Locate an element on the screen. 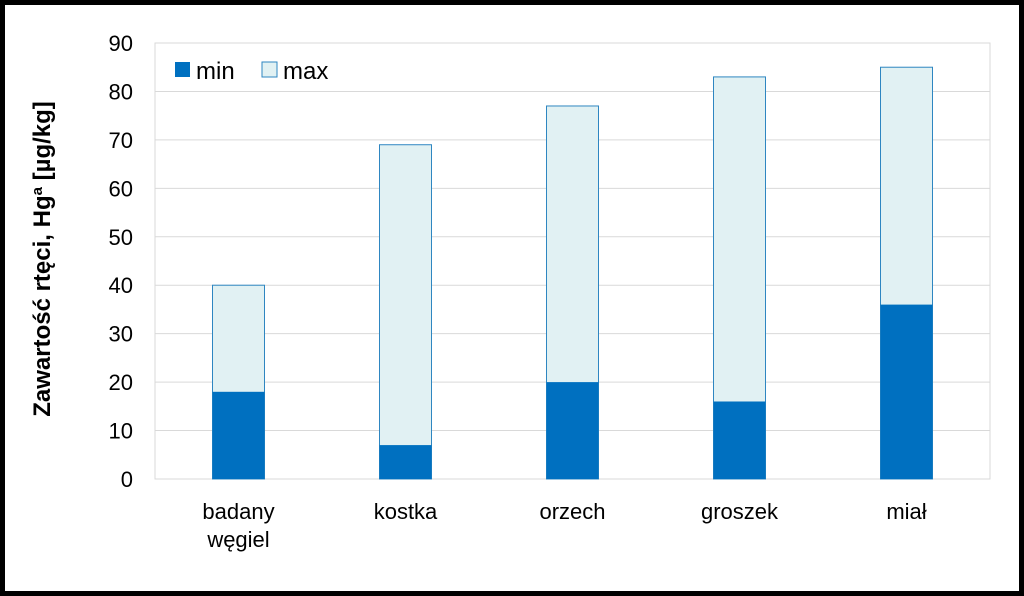  x-category-label: orzech is located at coordinates (572, 511).